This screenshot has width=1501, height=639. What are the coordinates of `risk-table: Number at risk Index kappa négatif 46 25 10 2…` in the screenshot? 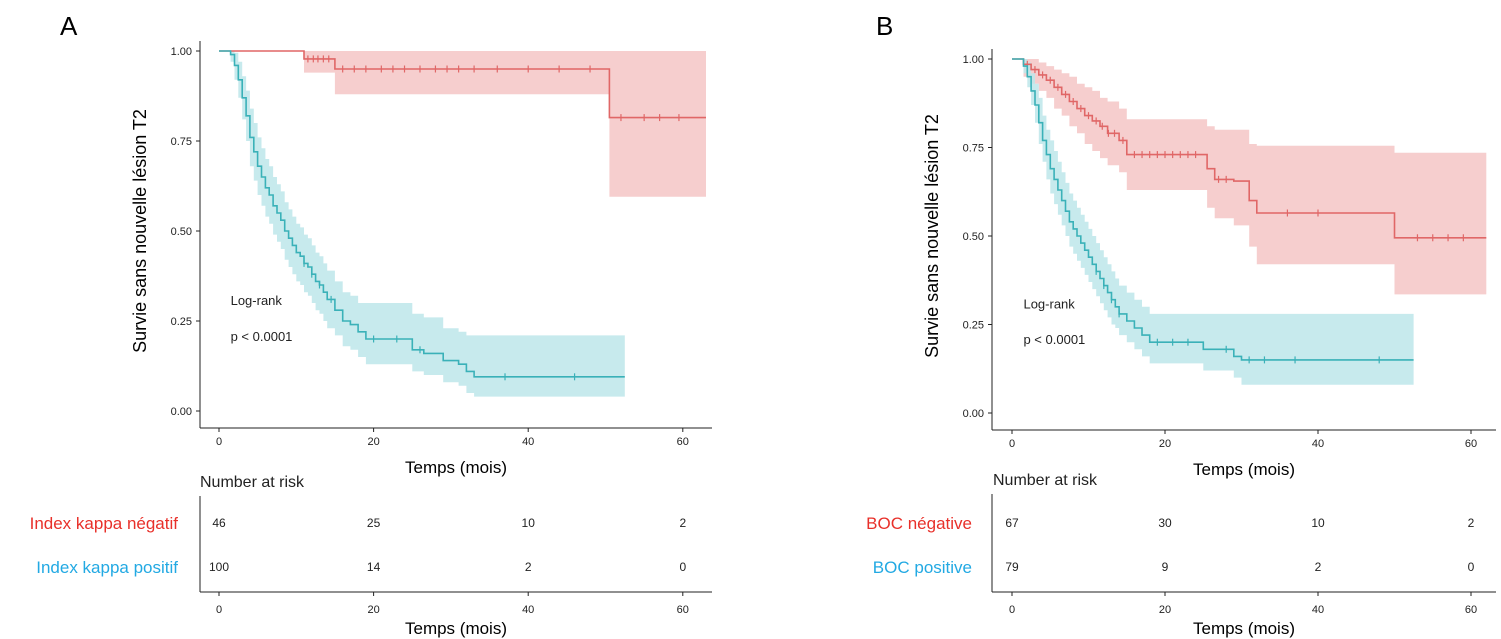 It's located at (371, 556).